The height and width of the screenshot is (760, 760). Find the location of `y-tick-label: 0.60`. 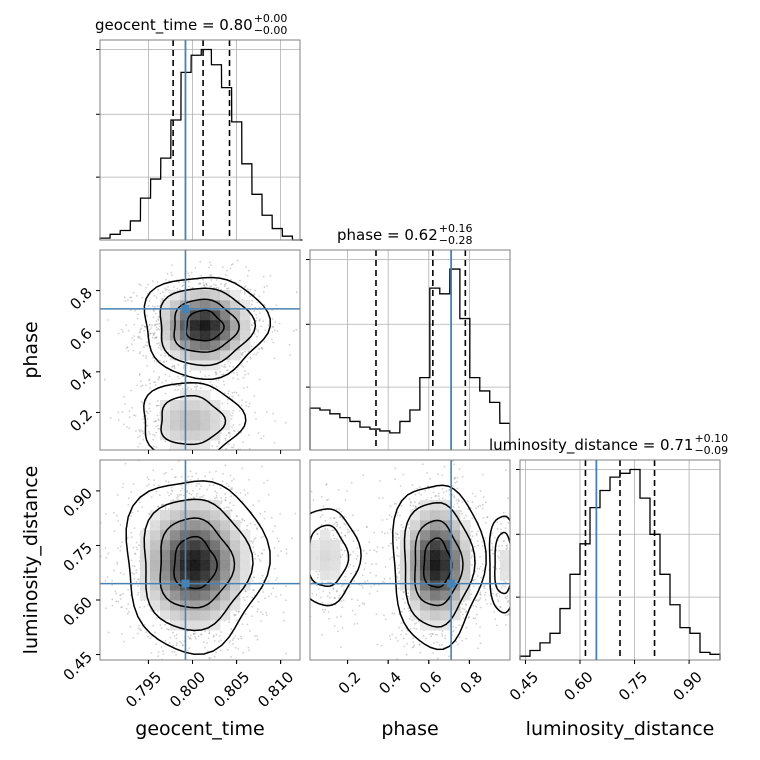

y-tick-label: 0.60 is located at coordinates (78, 611).